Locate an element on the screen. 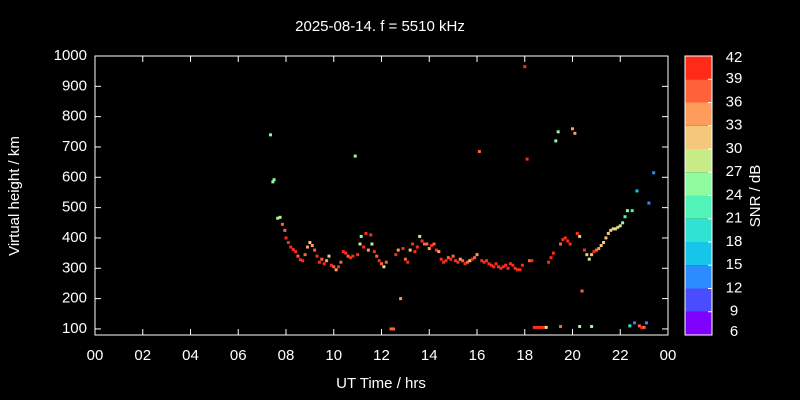 The height and width of the screenshot is (400, 800). x-axis-label: UT Time / hrs is located at coordinates (381, 383).